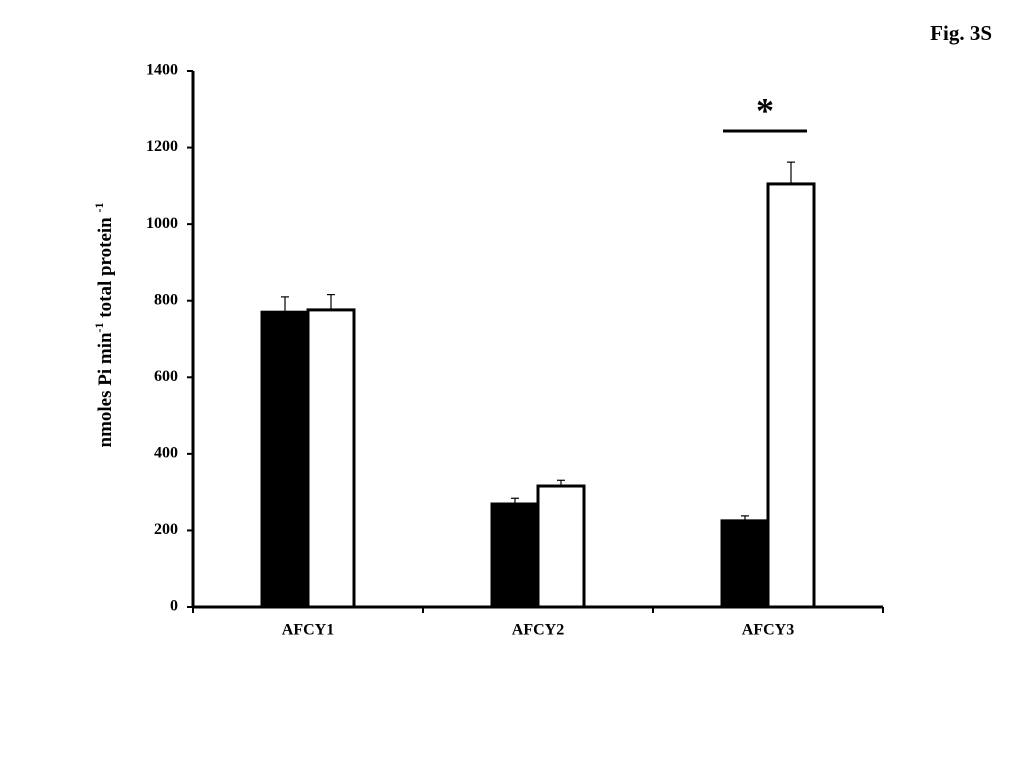 This screenshot has height=768, width=1024. Describe the element at coordinates (166, 529) in the screenshot. I see `y-tick-label: 200` at that location.